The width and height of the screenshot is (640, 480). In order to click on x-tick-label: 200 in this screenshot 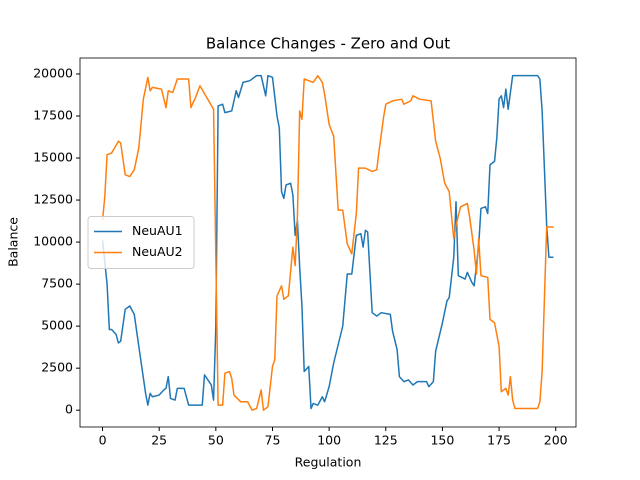, I will do `click(556, 440)`.